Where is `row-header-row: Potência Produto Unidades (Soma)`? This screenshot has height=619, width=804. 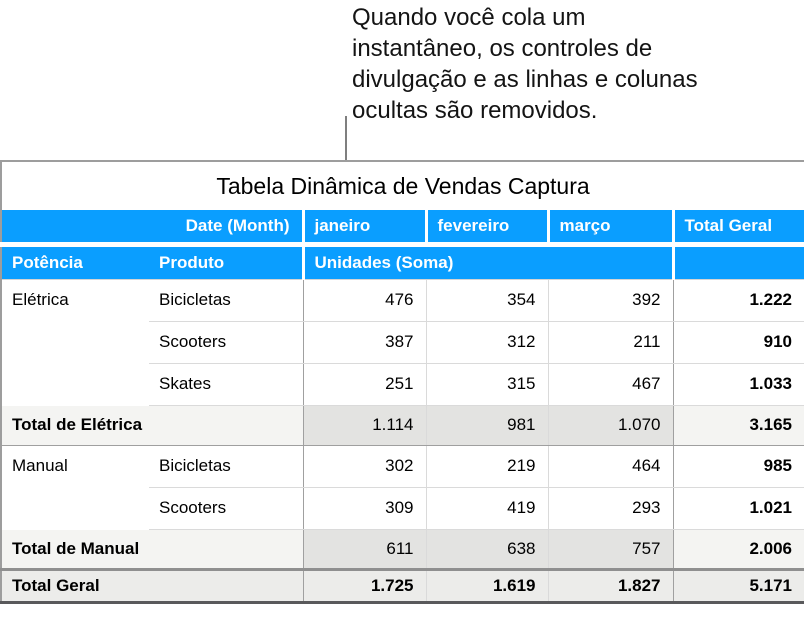
row-header-row: Potência Produto Unidades (Soma) is located at coordinates (402, 260).